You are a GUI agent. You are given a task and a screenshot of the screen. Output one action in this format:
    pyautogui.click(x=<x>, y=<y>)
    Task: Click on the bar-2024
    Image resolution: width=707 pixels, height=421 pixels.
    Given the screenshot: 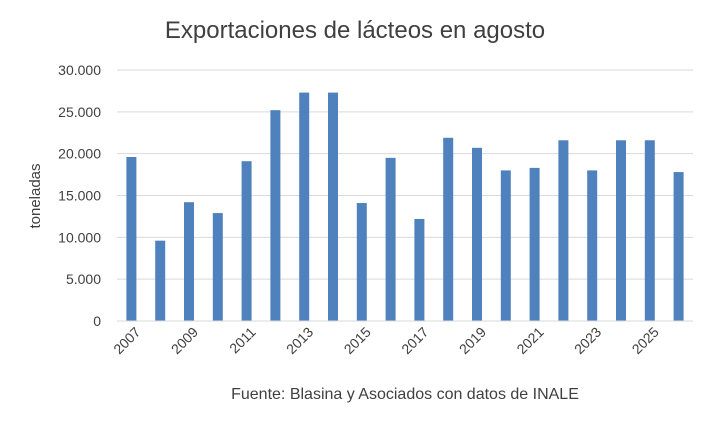 What is the action you would take?
    pyautogui.click(x=621, y=230)
    